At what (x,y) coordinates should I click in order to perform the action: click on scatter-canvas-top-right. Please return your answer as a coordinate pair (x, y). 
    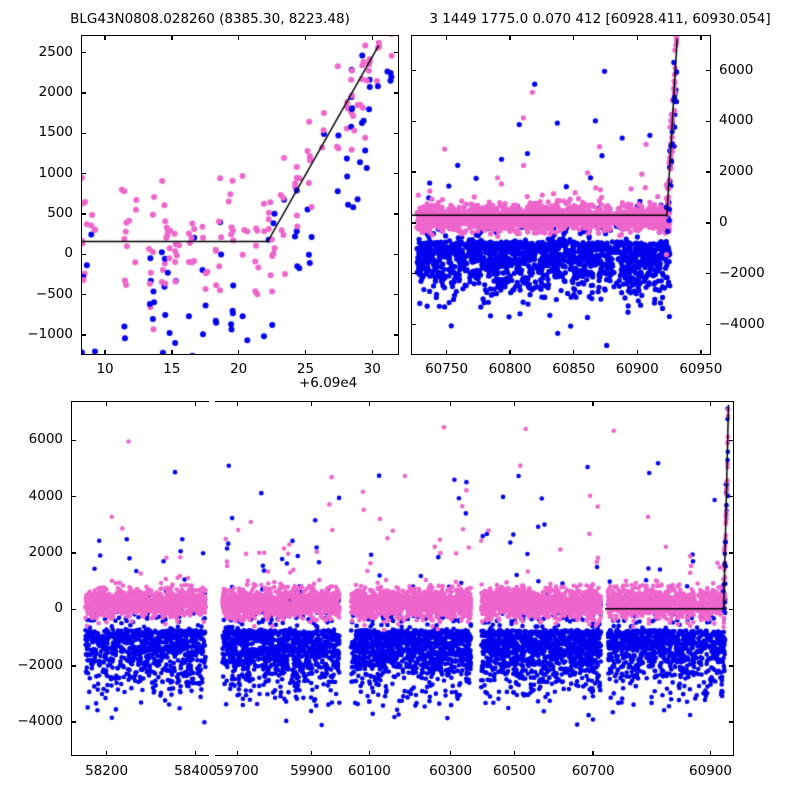
    Looking at the image, I should click on (561, 195).